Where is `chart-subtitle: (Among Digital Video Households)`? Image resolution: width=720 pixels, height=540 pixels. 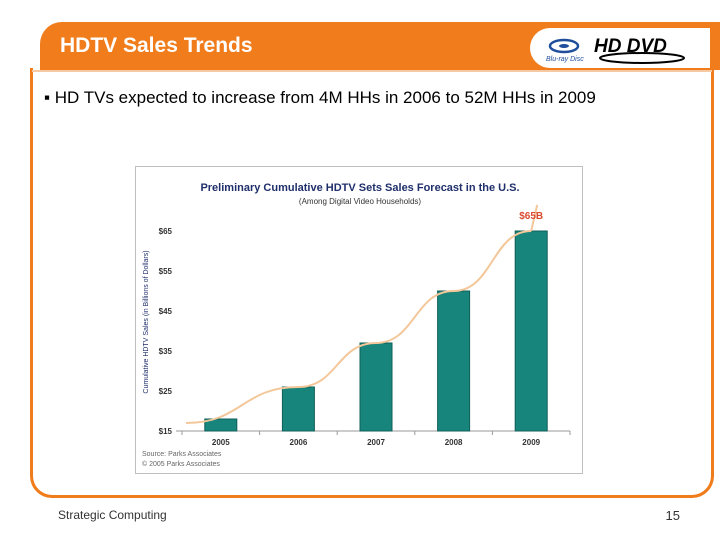 chart-subtitle: (Among Digital Video Households) is located at coordinates (360, 201).